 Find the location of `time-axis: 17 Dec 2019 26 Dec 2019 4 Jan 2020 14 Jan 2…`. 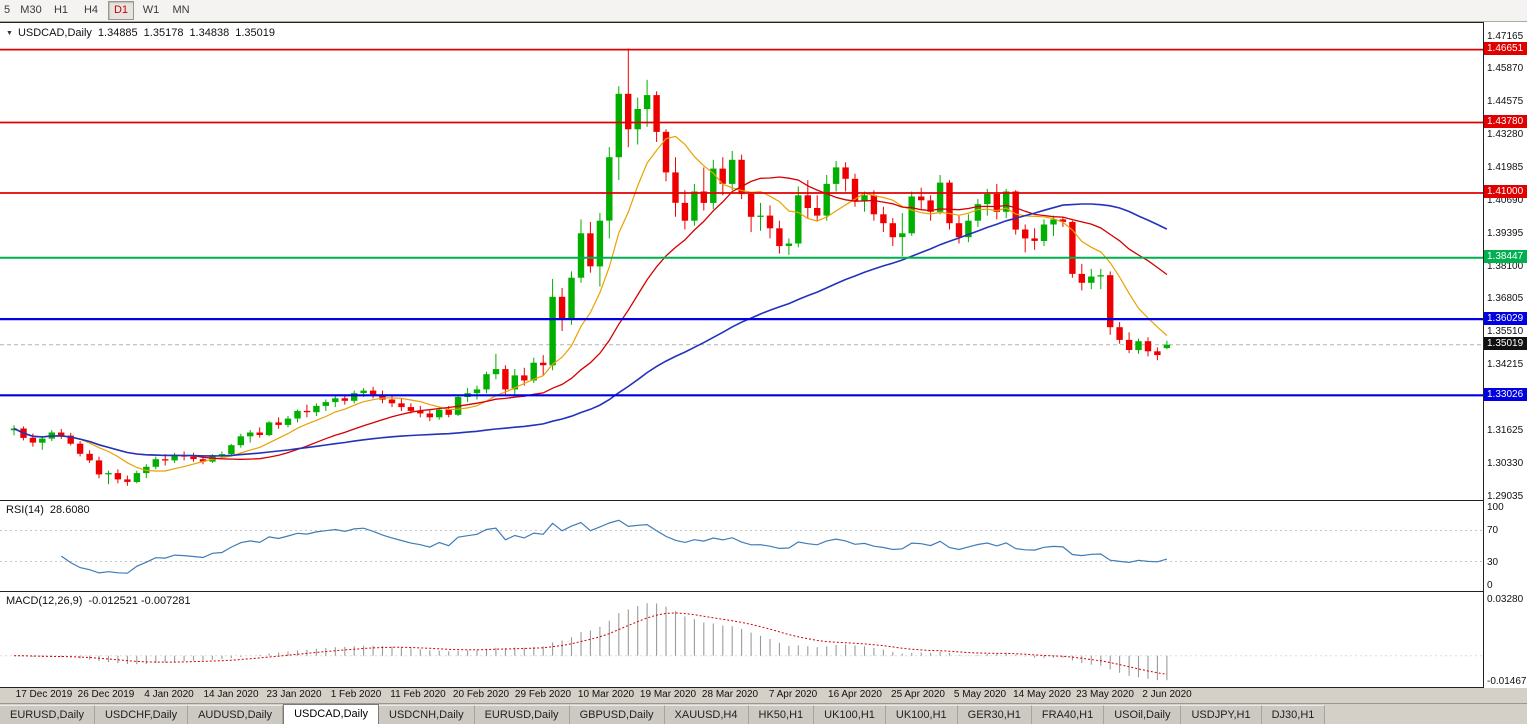

time-axis: 17 Dec 2019 26 Dec 2019 4 Jan 2020 14 Jan 2… is located at coordinates (763, 696).